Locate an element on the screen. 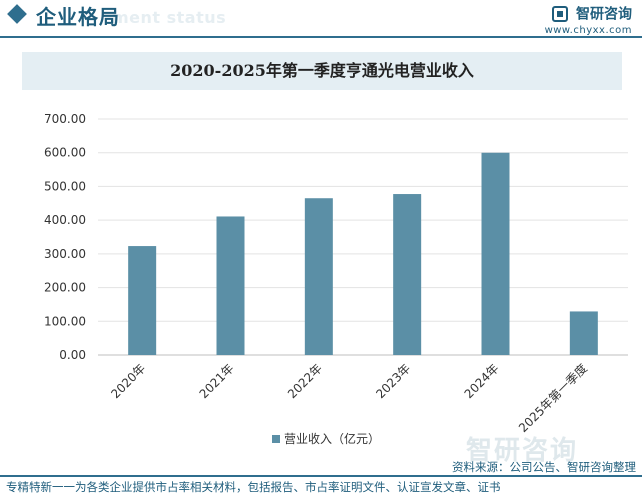 This screenshot has width=642, height=496. y-tick-label: 500.00 is located at coordinates (65, 186).